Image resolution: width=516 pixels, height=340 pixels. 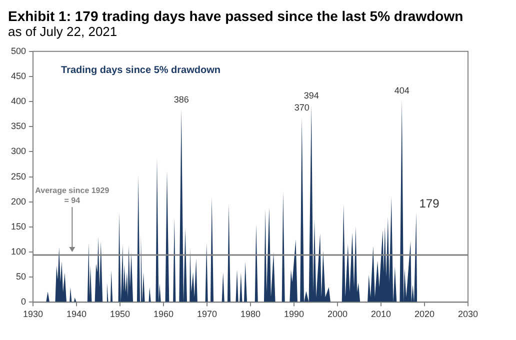 What do you see at coordinates (250, 314) in the screenshot?
I see `x-tick-label: 1980` at bounding box center [250, 314].